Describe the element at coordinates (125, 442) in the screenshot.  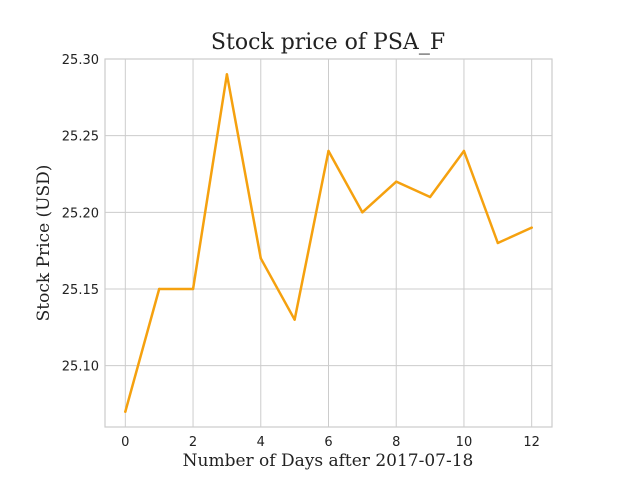
I see `x-tick-label: 0` at that location.